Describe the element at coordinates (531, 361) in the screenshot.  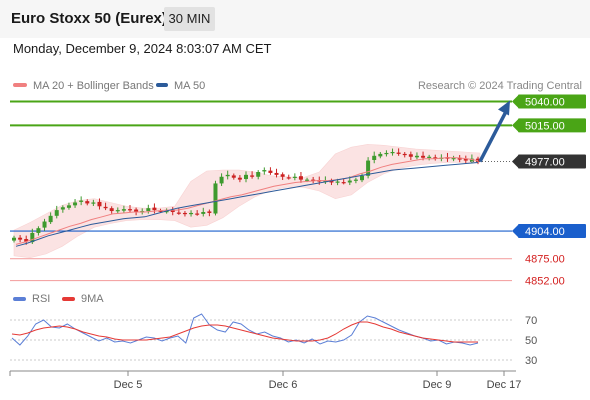
I see `rsi-tick-label: 30` at that location.